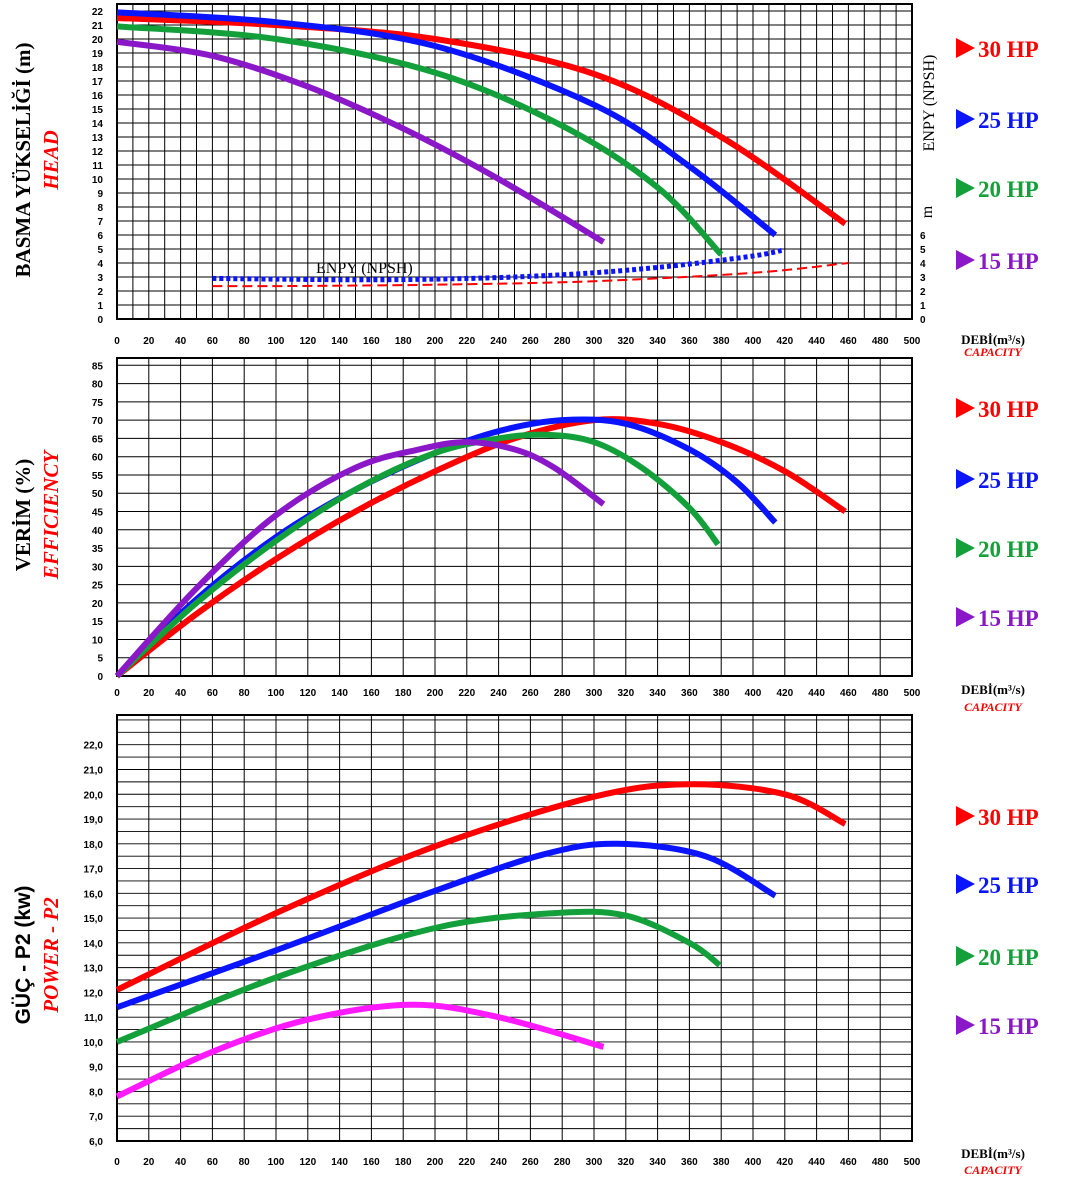 This screenshot has height=1182, width=1073. I want to click on npsh-tick-label: 5, so click(923, 250).